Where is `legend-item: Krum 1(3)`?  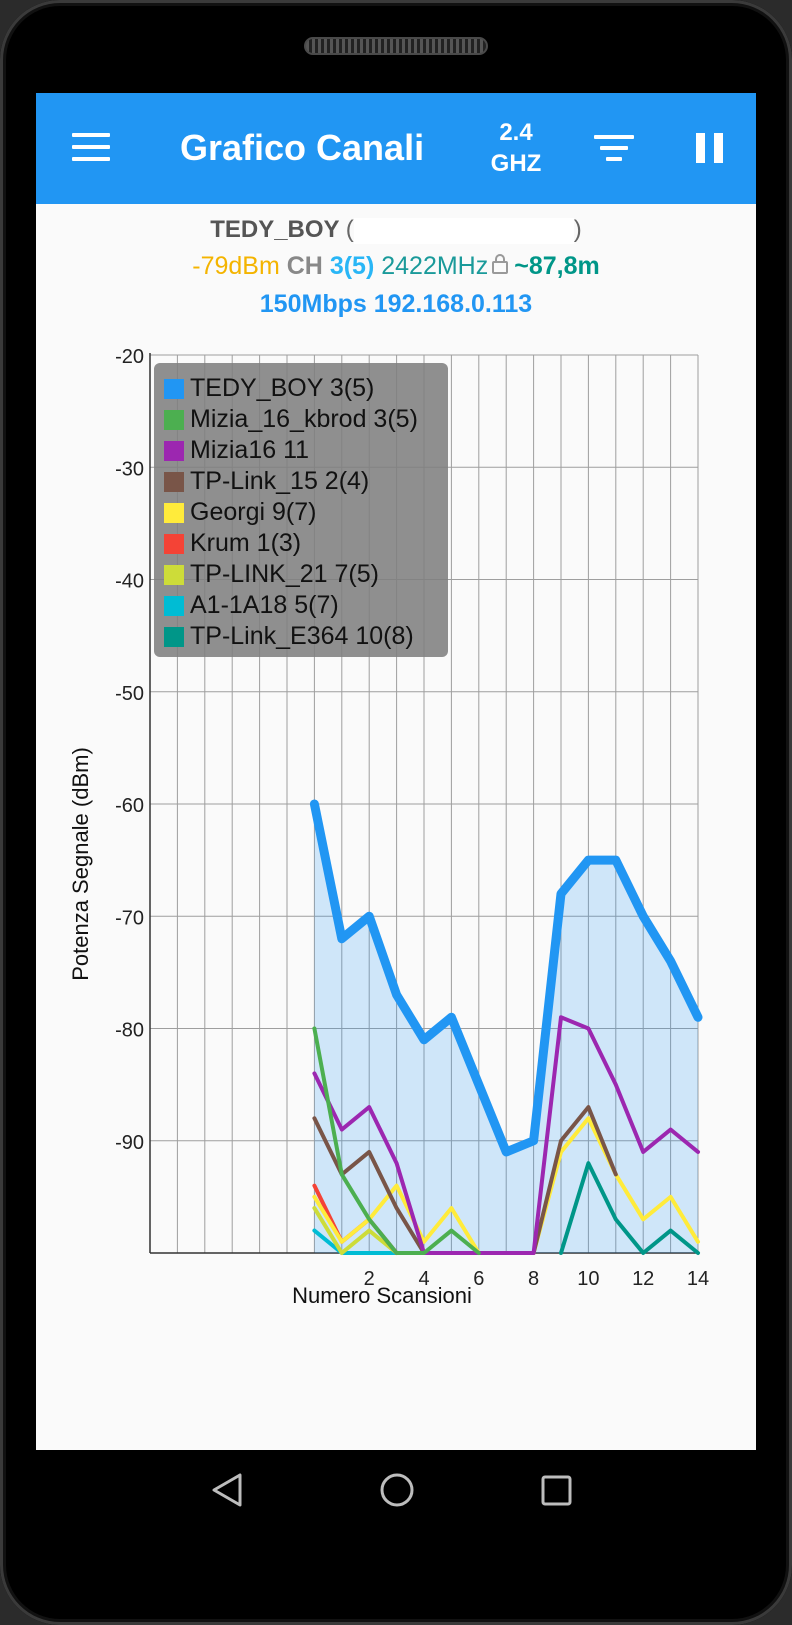
legend-item: Krum 1(3) is located at coordinates (232, 543).